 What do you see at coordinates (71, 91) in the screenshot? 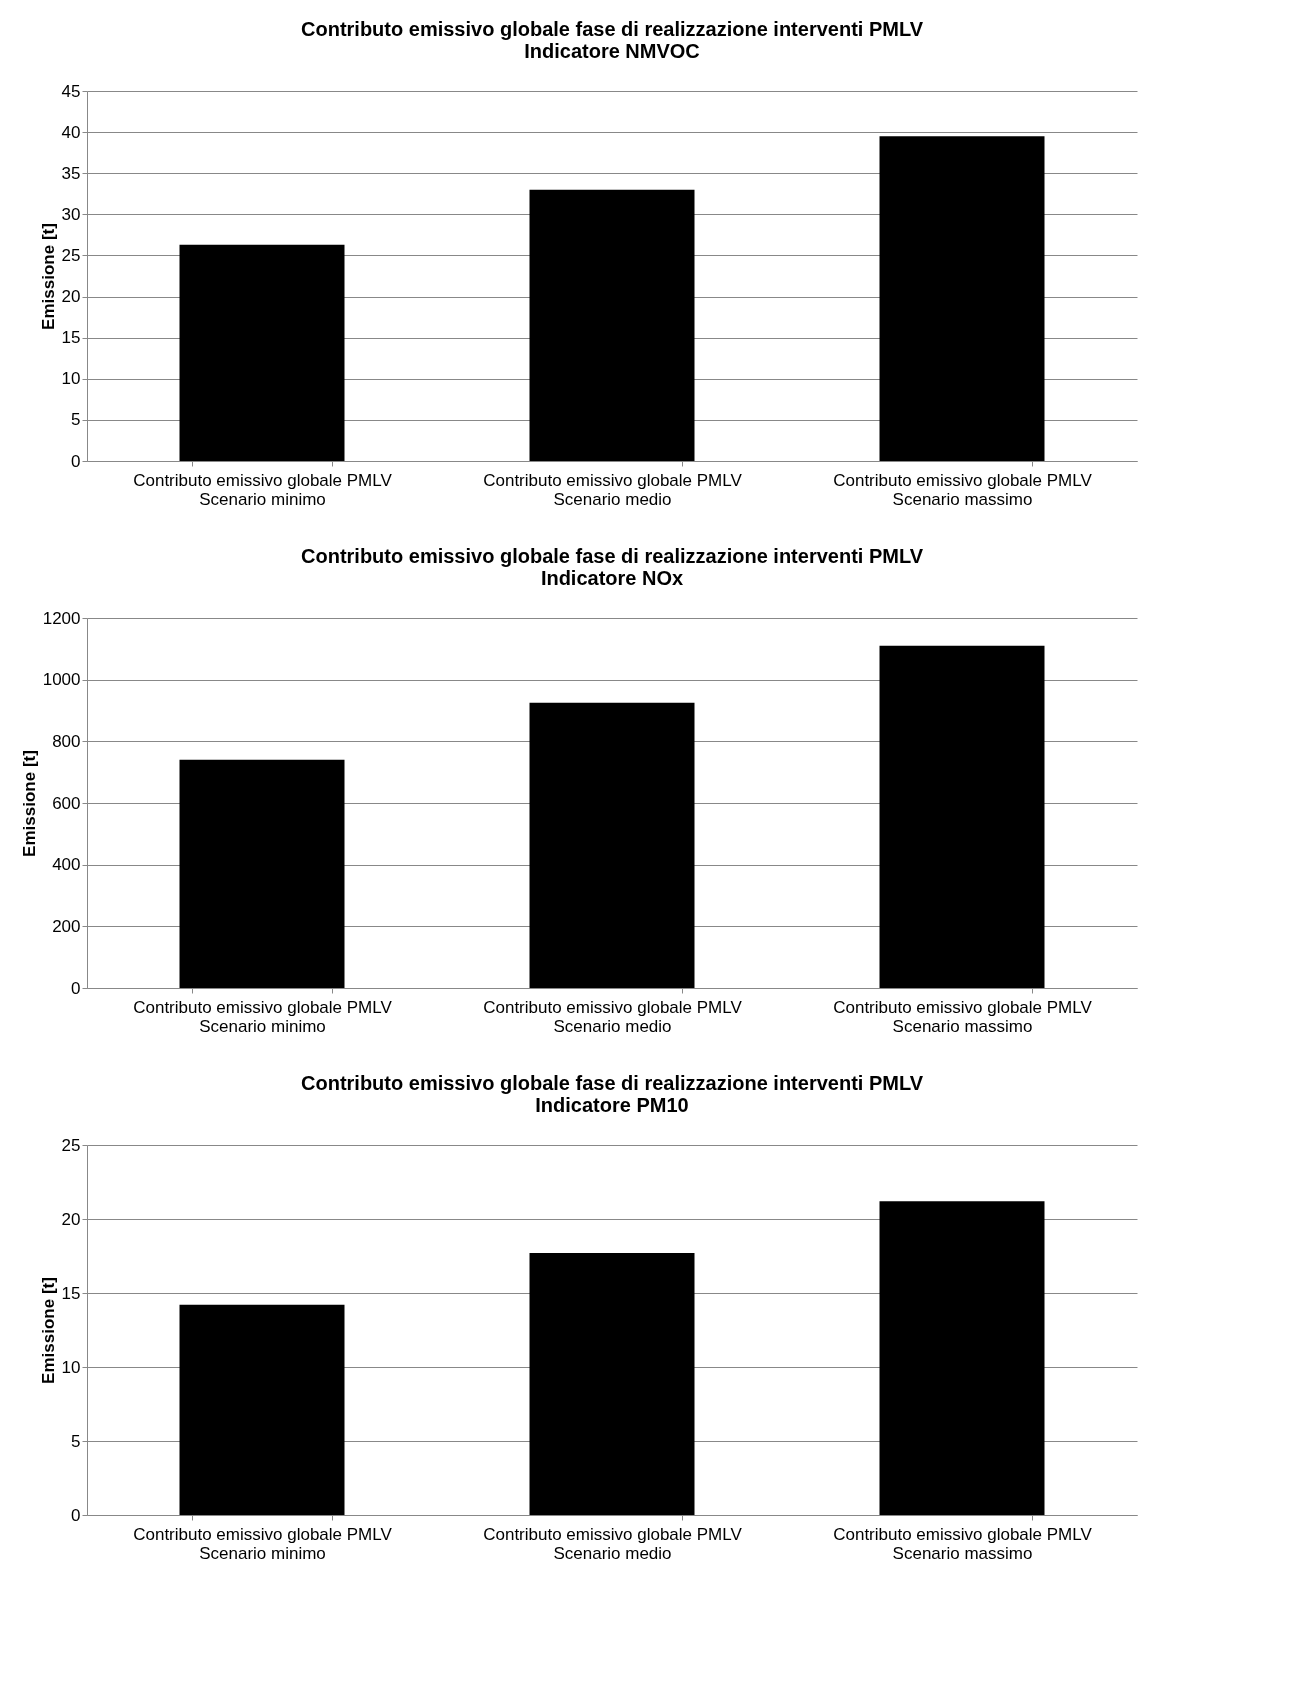
I see `y-tick-label: 45` at bounding box center [71, 91].